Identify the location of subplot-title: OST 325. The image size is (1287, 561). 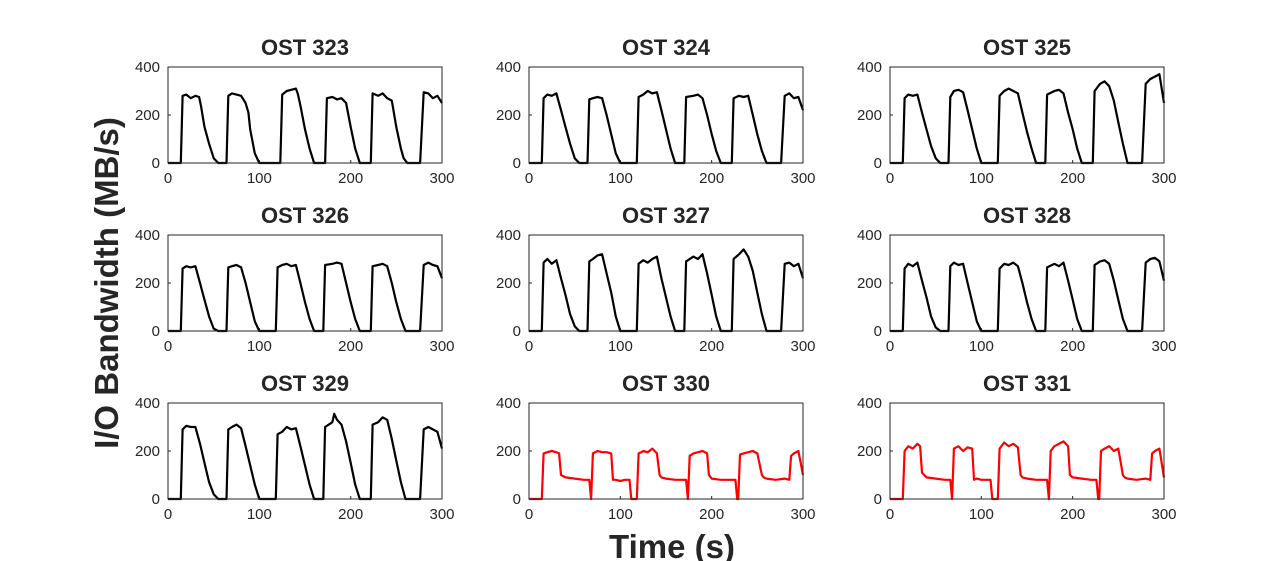
(1027, 47).